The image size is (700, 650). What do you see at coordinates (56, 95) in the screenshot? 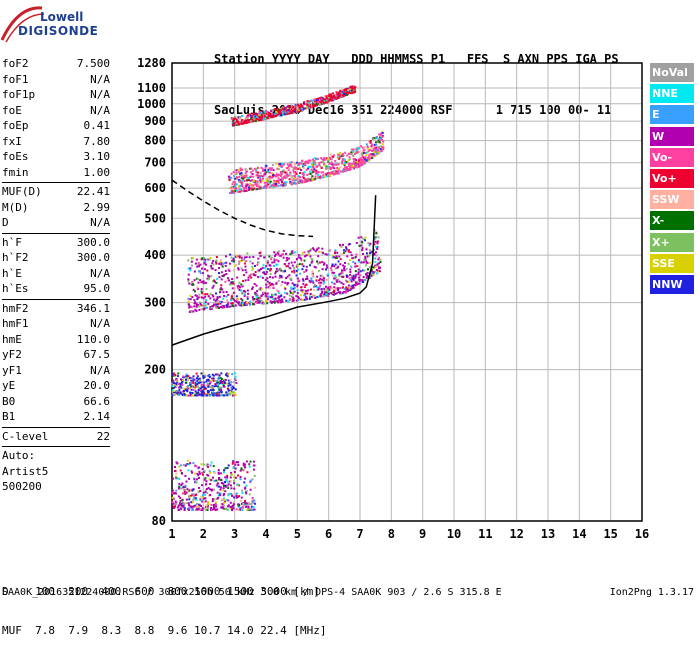
I see `param-row-fof1p: foF1p N/A` at bounding box center [56, 95].